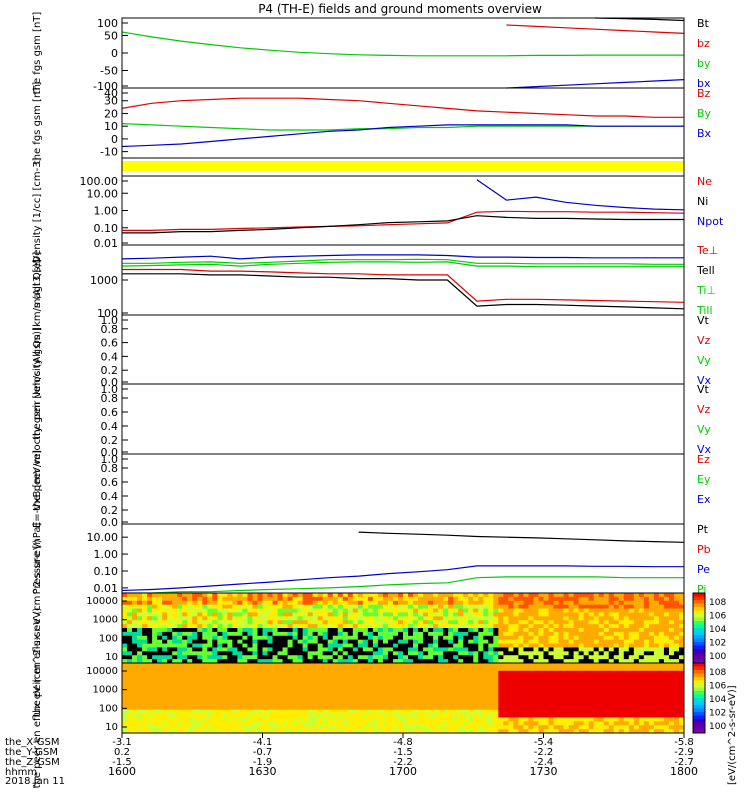 Image resolution: width=750 pixels, height=800 pixels. I want to click on y-tick-label: 0.6, so click(110, 412).